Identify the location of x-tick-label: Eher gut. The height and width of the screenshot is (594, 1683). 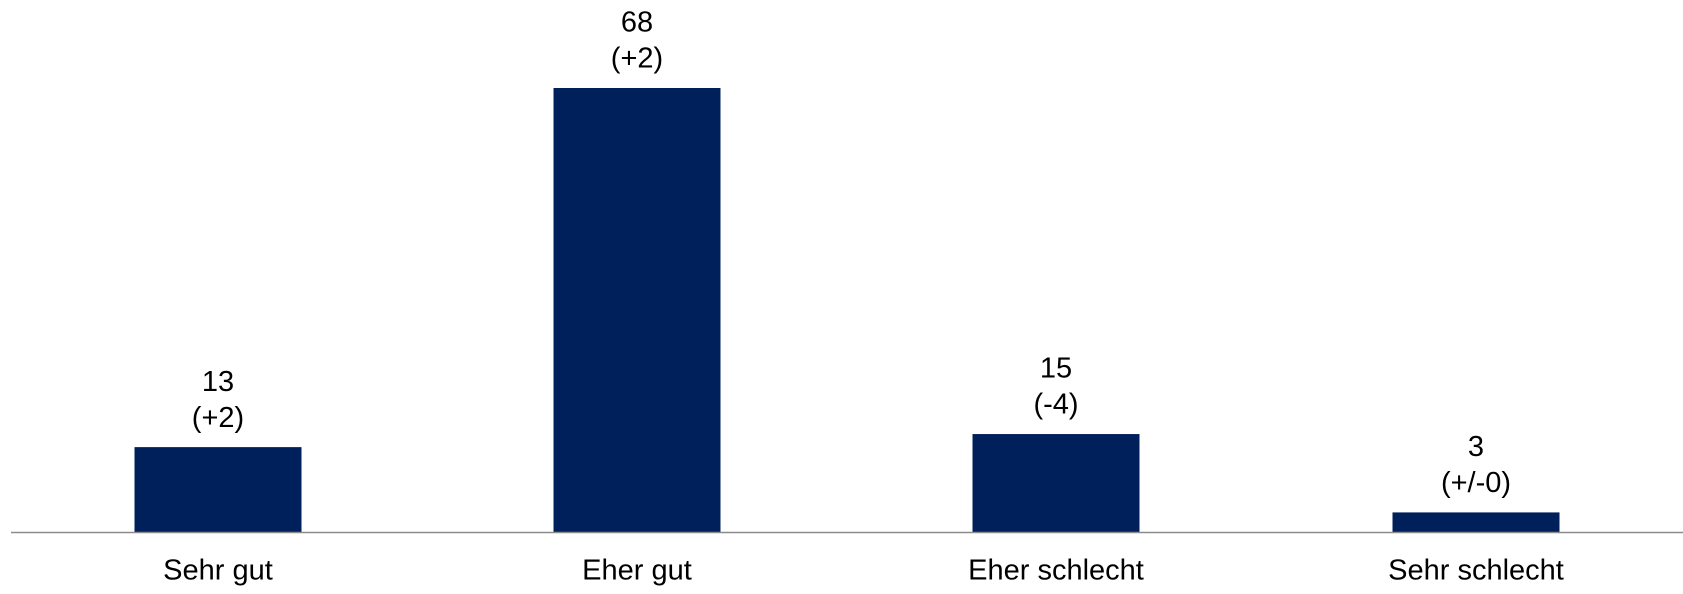
(637, 571).